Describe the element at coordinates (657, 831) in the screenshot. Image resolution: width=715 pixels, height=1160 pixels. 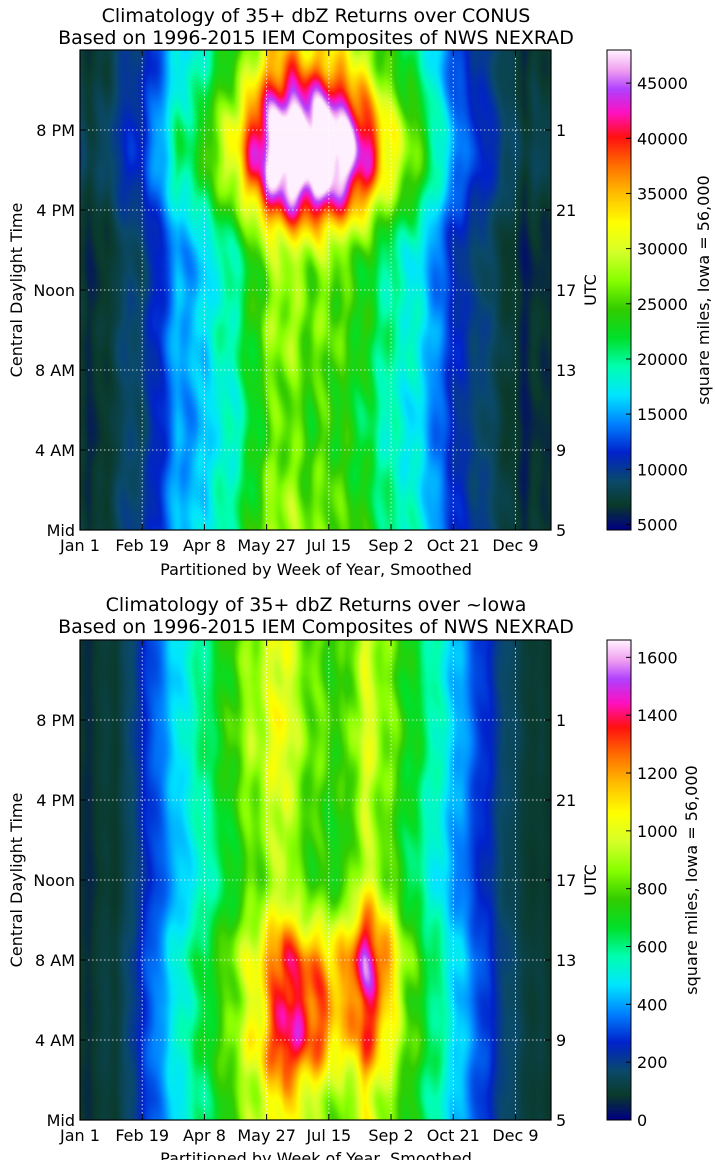
I see `colorbar-tick-label: 1000` at that location.